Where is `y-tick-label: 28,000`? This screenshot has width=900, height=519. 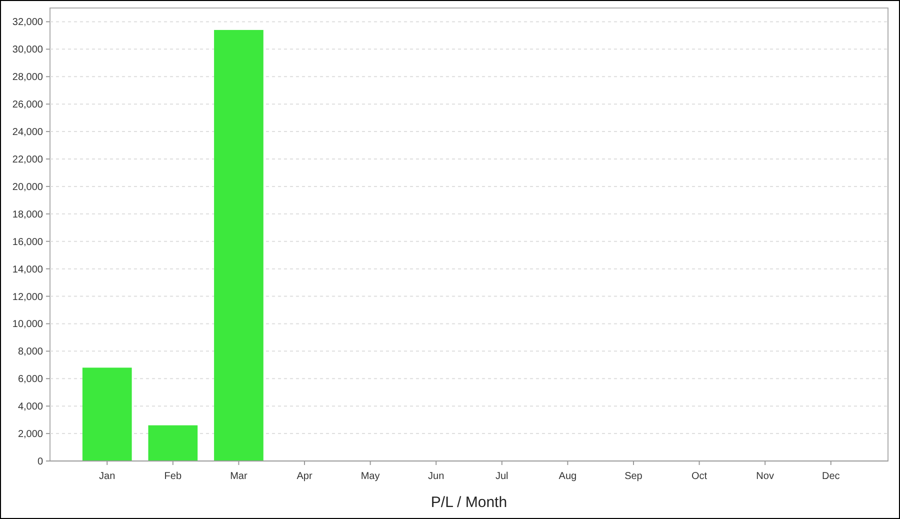
y-tick-label: 28,000 is located at coordinates (28, 78).